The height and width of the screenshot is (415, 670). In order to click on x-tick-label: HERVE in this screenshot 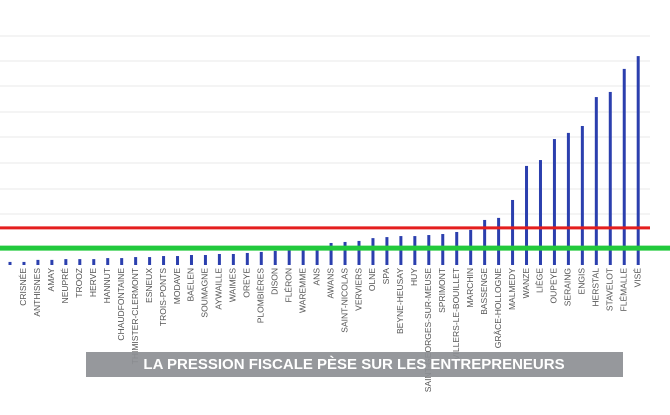, I will do `click(93, 282)`.